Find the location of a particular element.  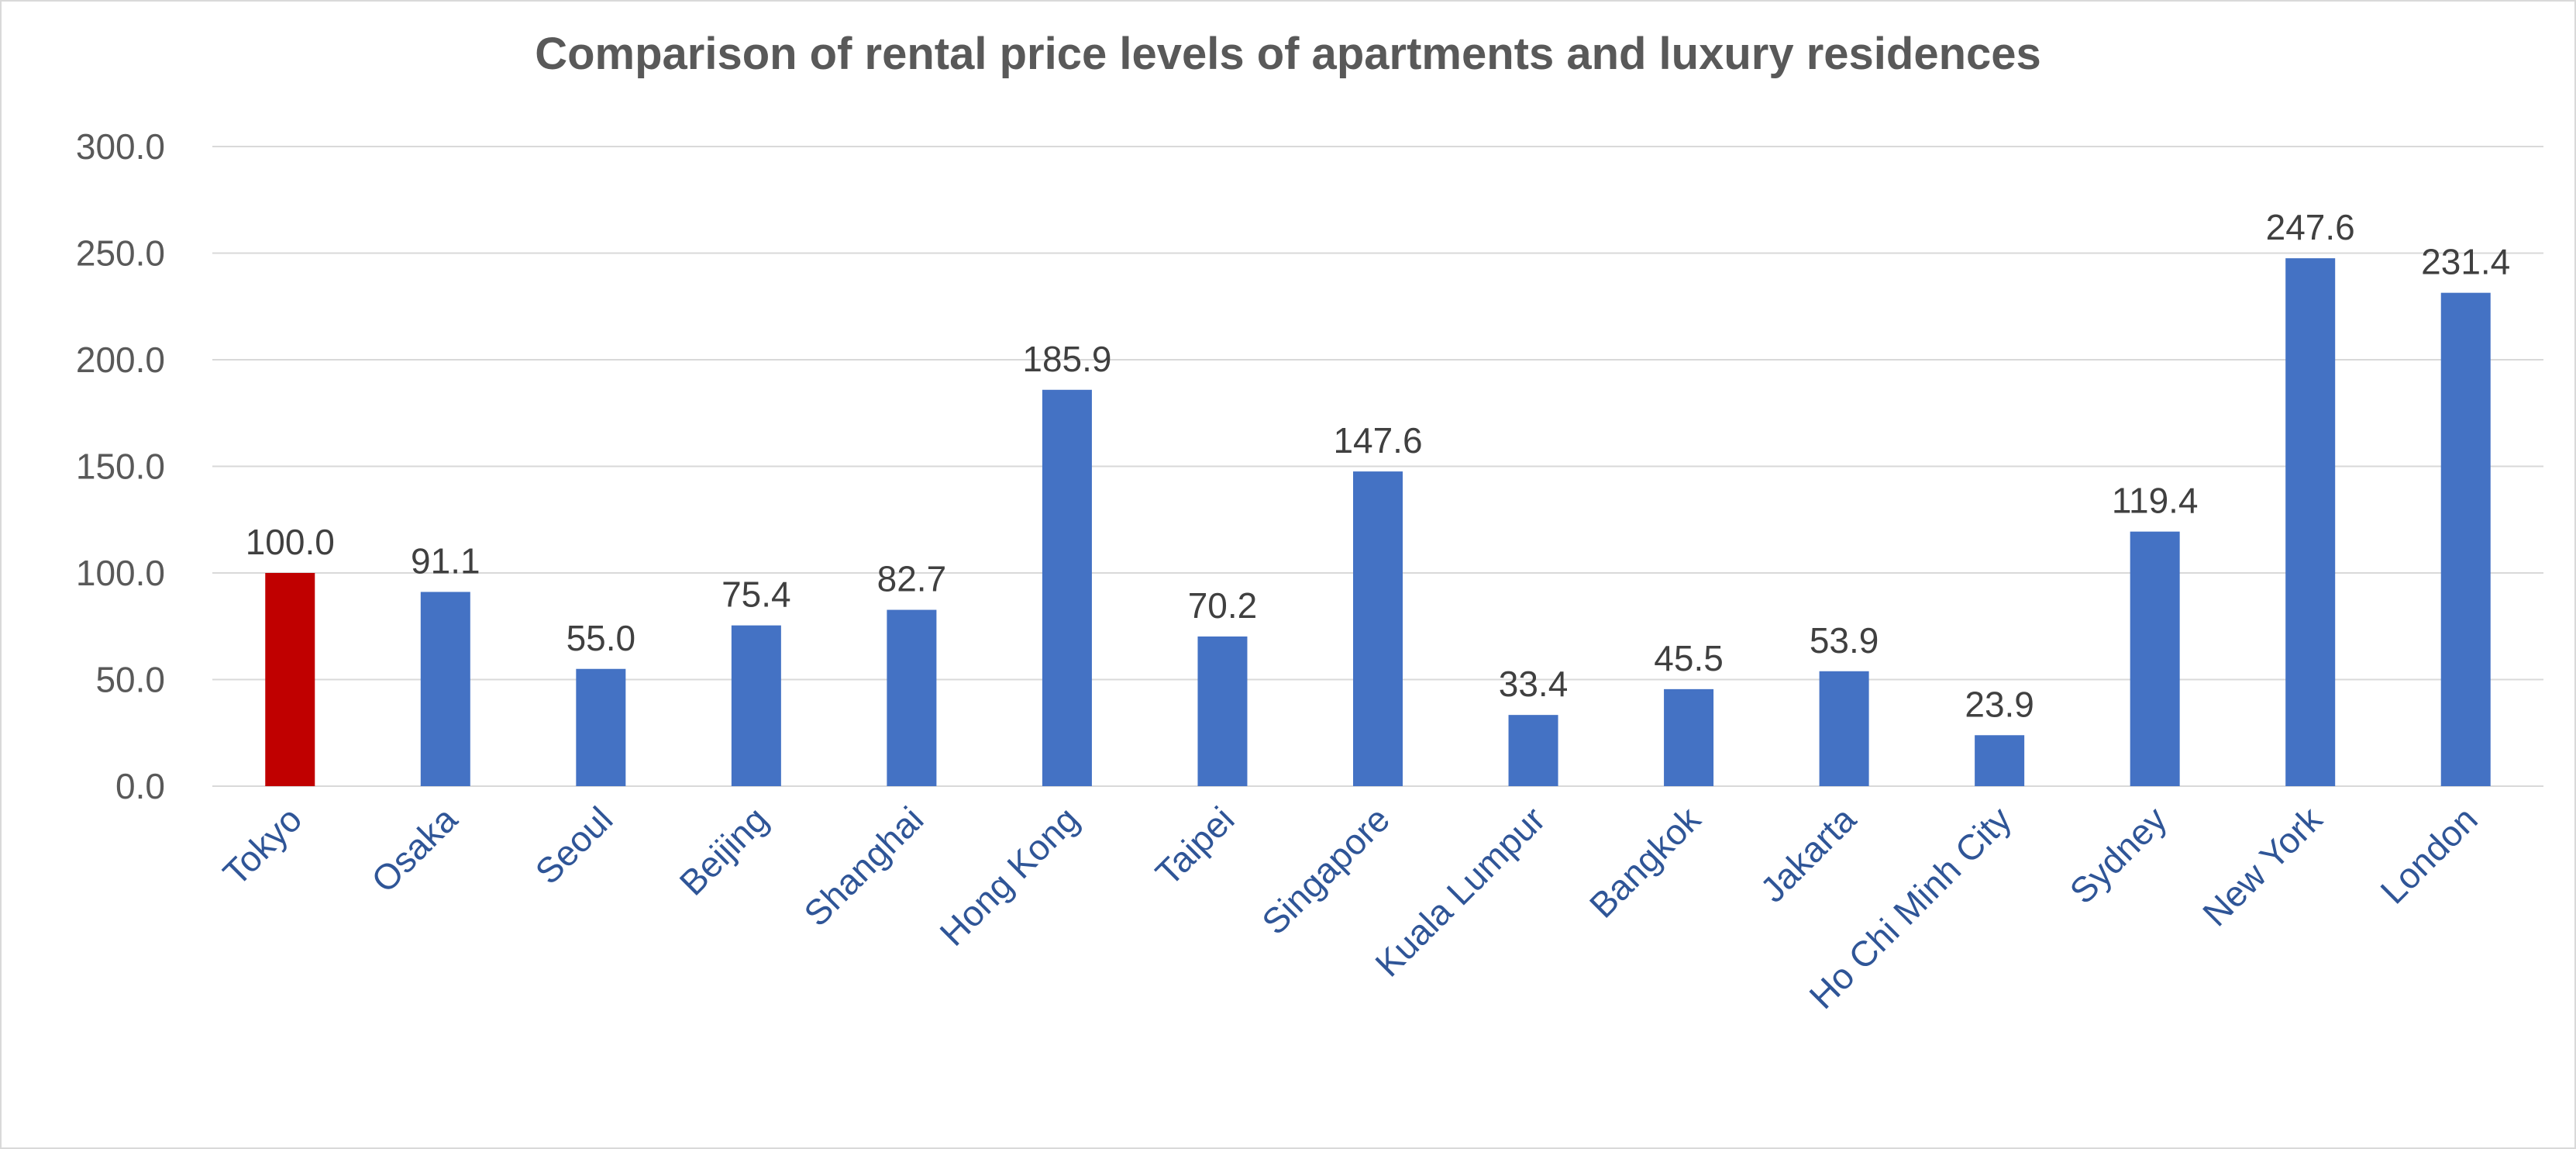

y-tick-label: 250.0 is located at coordinates (120, 253).